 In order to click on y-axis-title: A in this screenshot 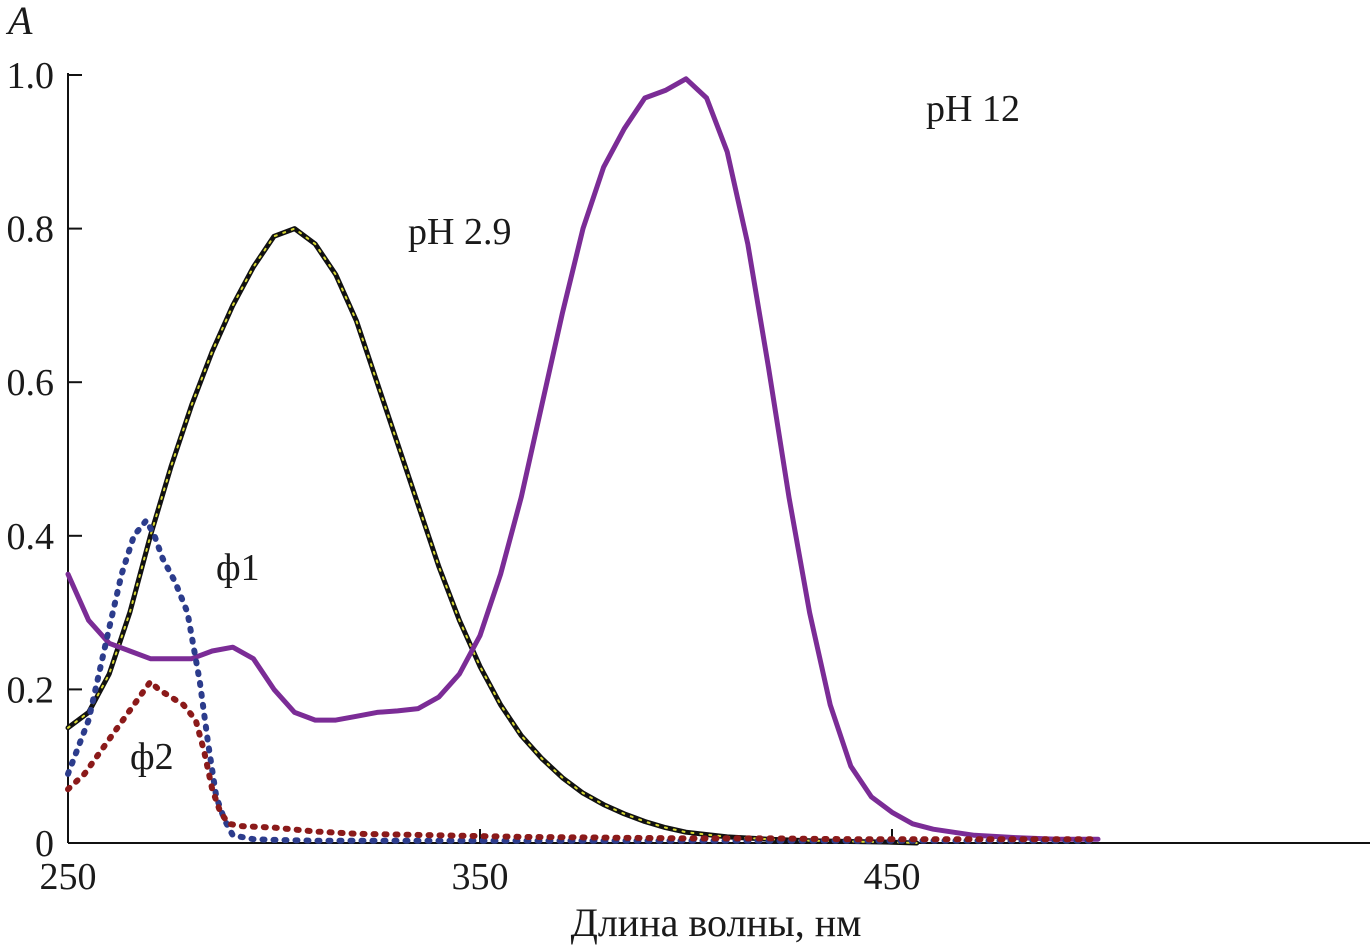, I will do `click(19, 21)`.